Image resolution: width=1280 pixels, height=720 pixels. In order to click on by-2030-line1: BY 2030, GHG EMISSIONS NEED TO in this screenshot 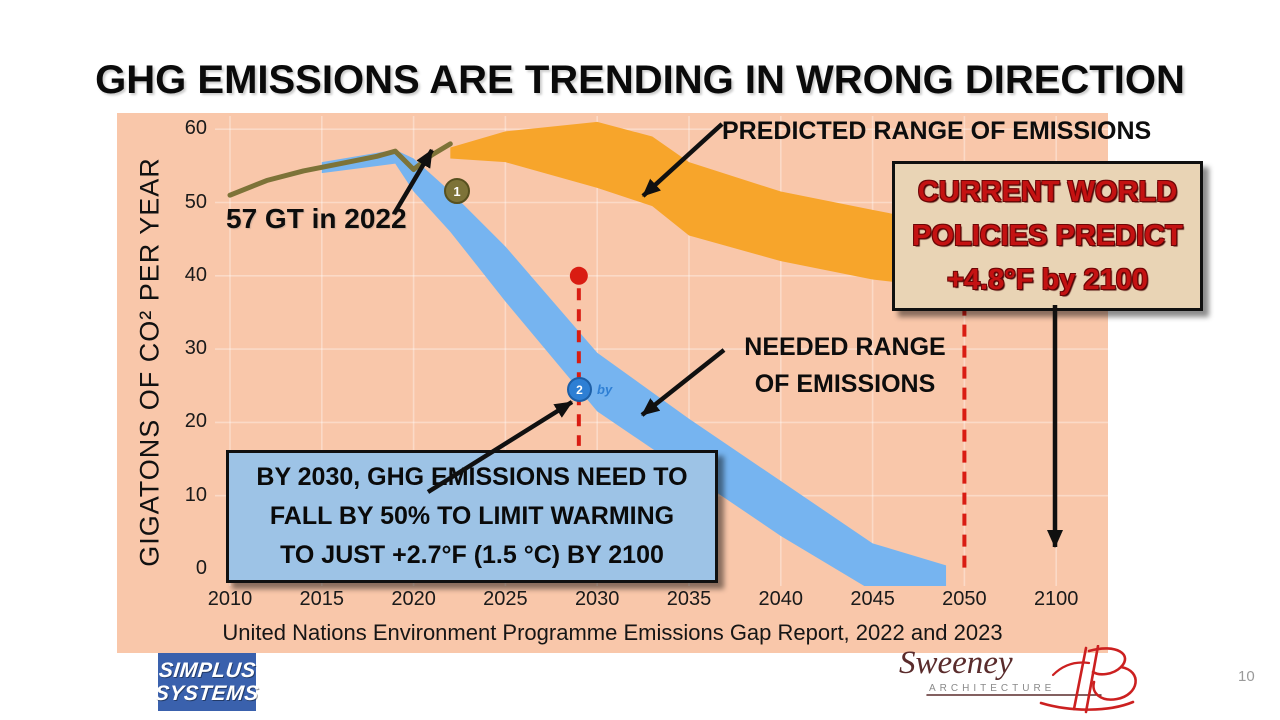, I will do `click(472, 477)`.